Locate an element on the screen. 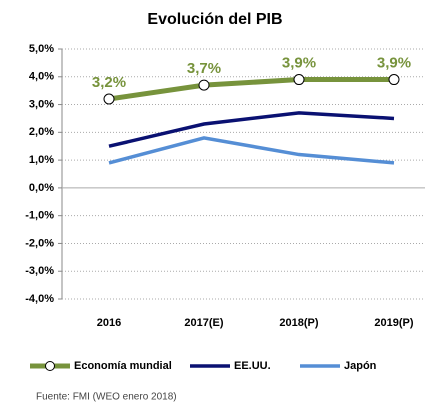 The image size is (428, 414). x-tick-label: 2018(P) is located at coordinates (298, 323).